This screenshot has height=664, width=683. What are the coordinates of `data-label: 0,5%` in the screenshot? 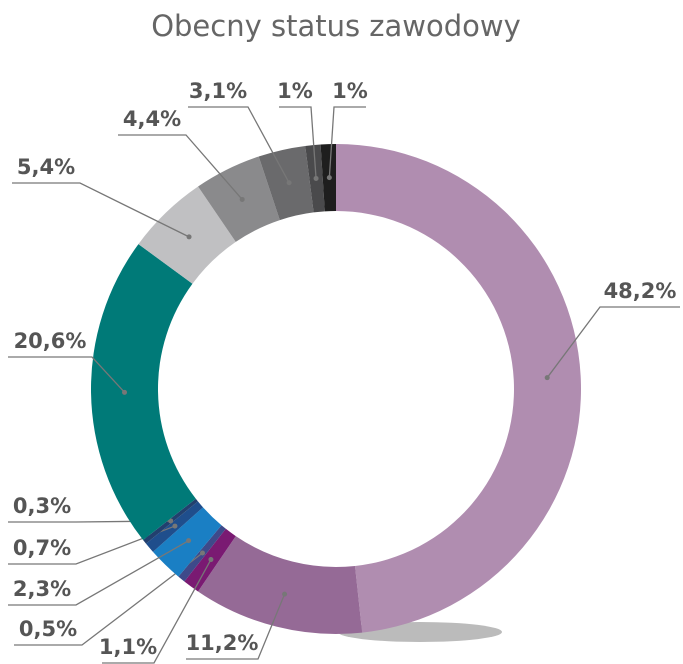 It's located at (48, 629).